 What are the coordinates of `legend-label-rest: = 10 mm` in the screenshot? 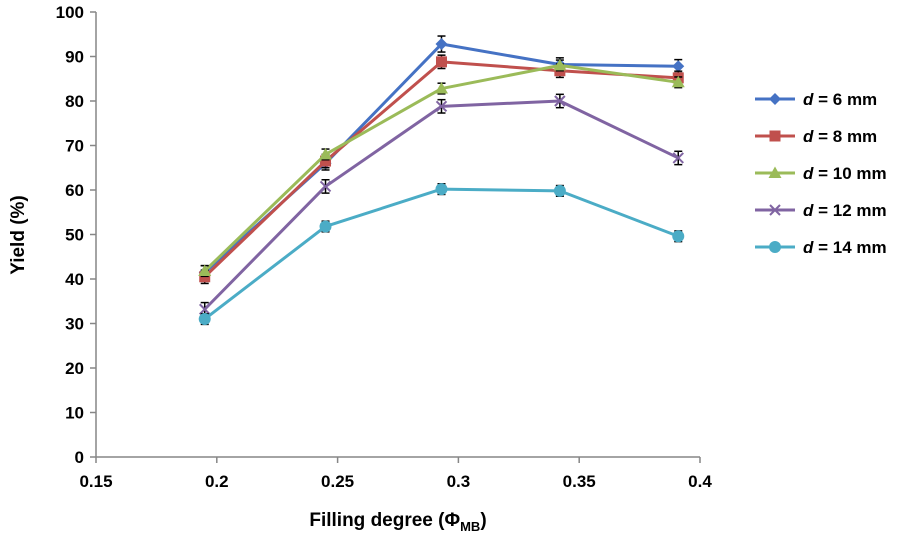 It's located at (849, 173).